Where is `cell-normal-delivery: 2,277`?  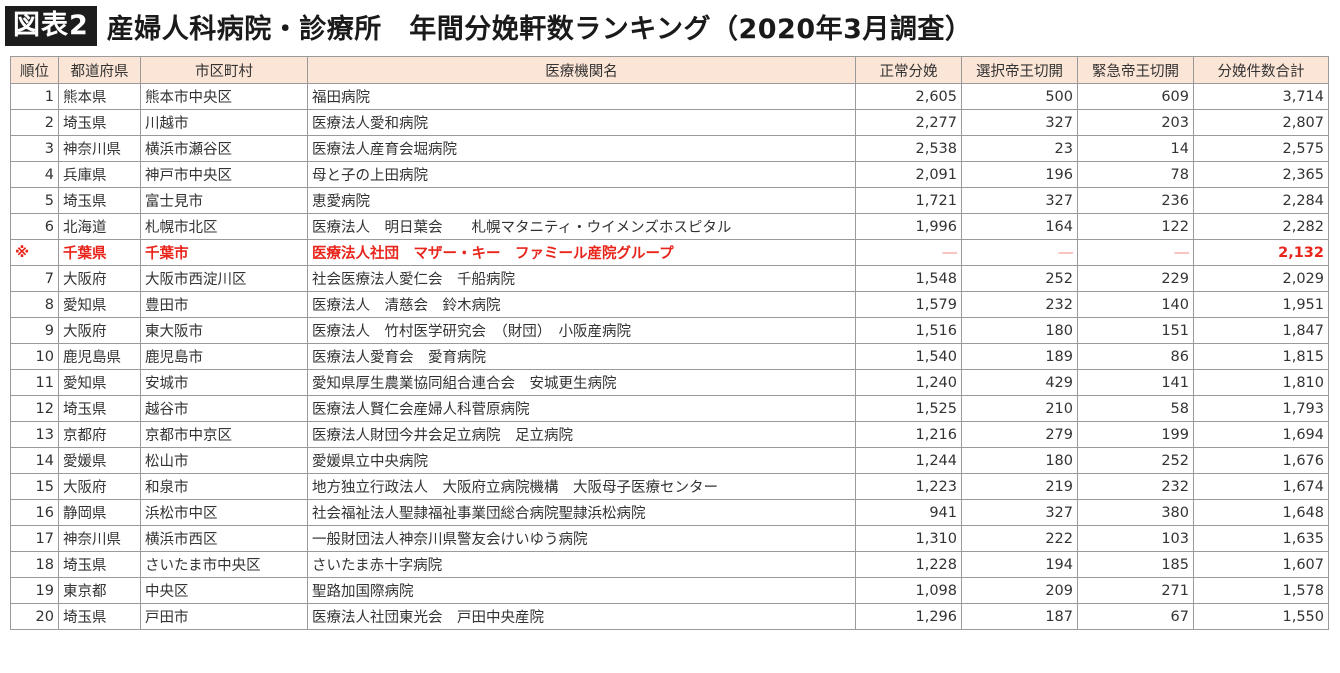
cell-normal-delivery: 2,277 is located at coordinates (908, 122).